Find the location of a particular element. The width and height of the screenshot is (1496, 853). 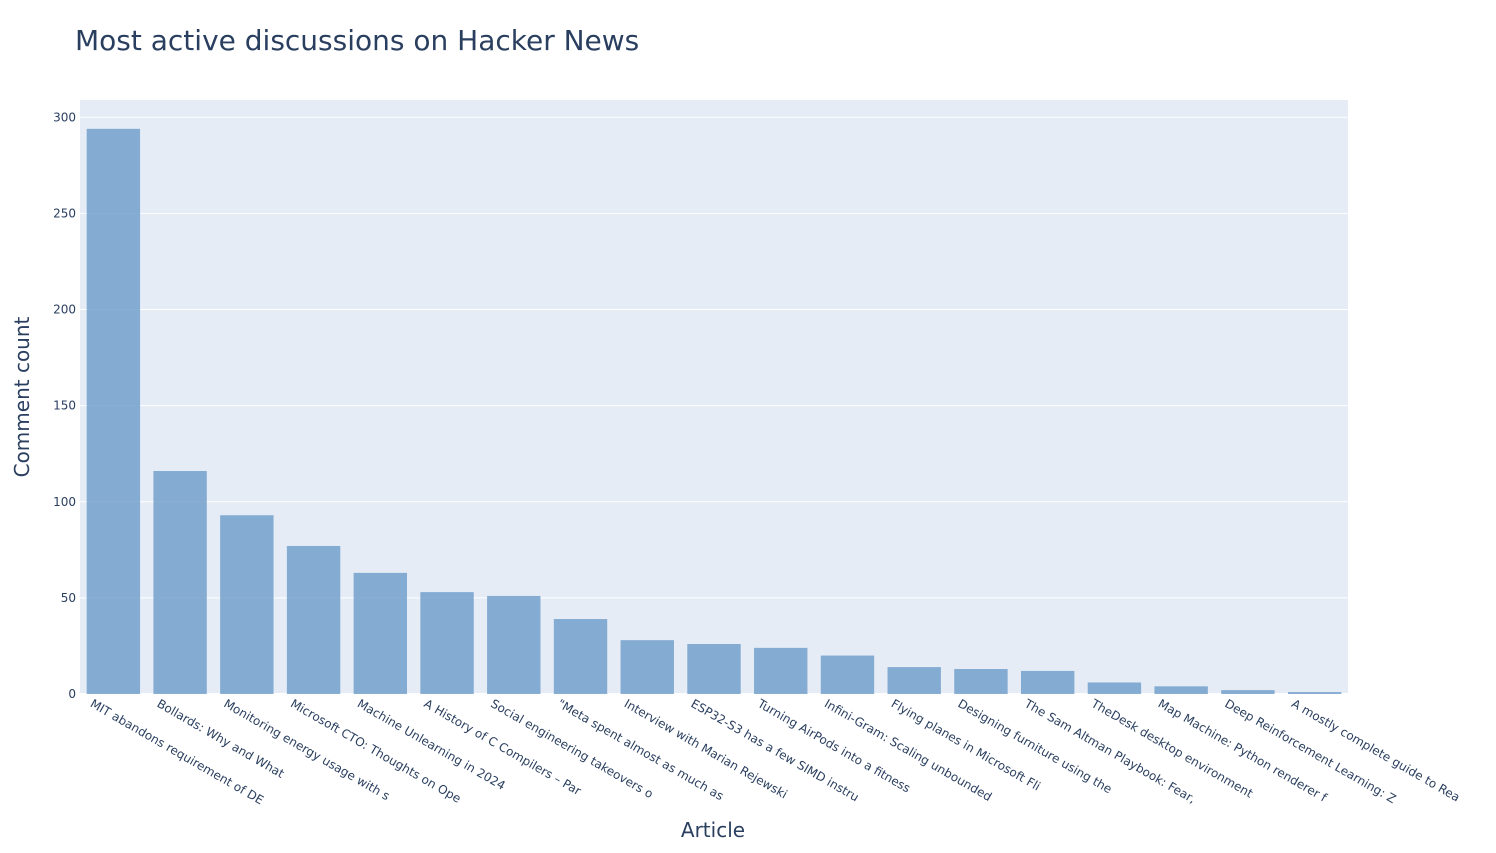

y-tick-label: 150 is located at coordinates (64, 406).